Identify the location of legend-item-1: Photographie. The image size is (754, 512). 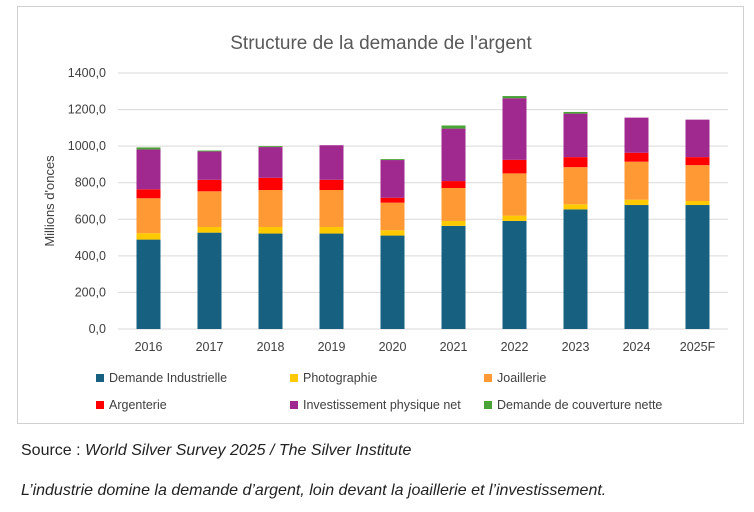
(333, 378).